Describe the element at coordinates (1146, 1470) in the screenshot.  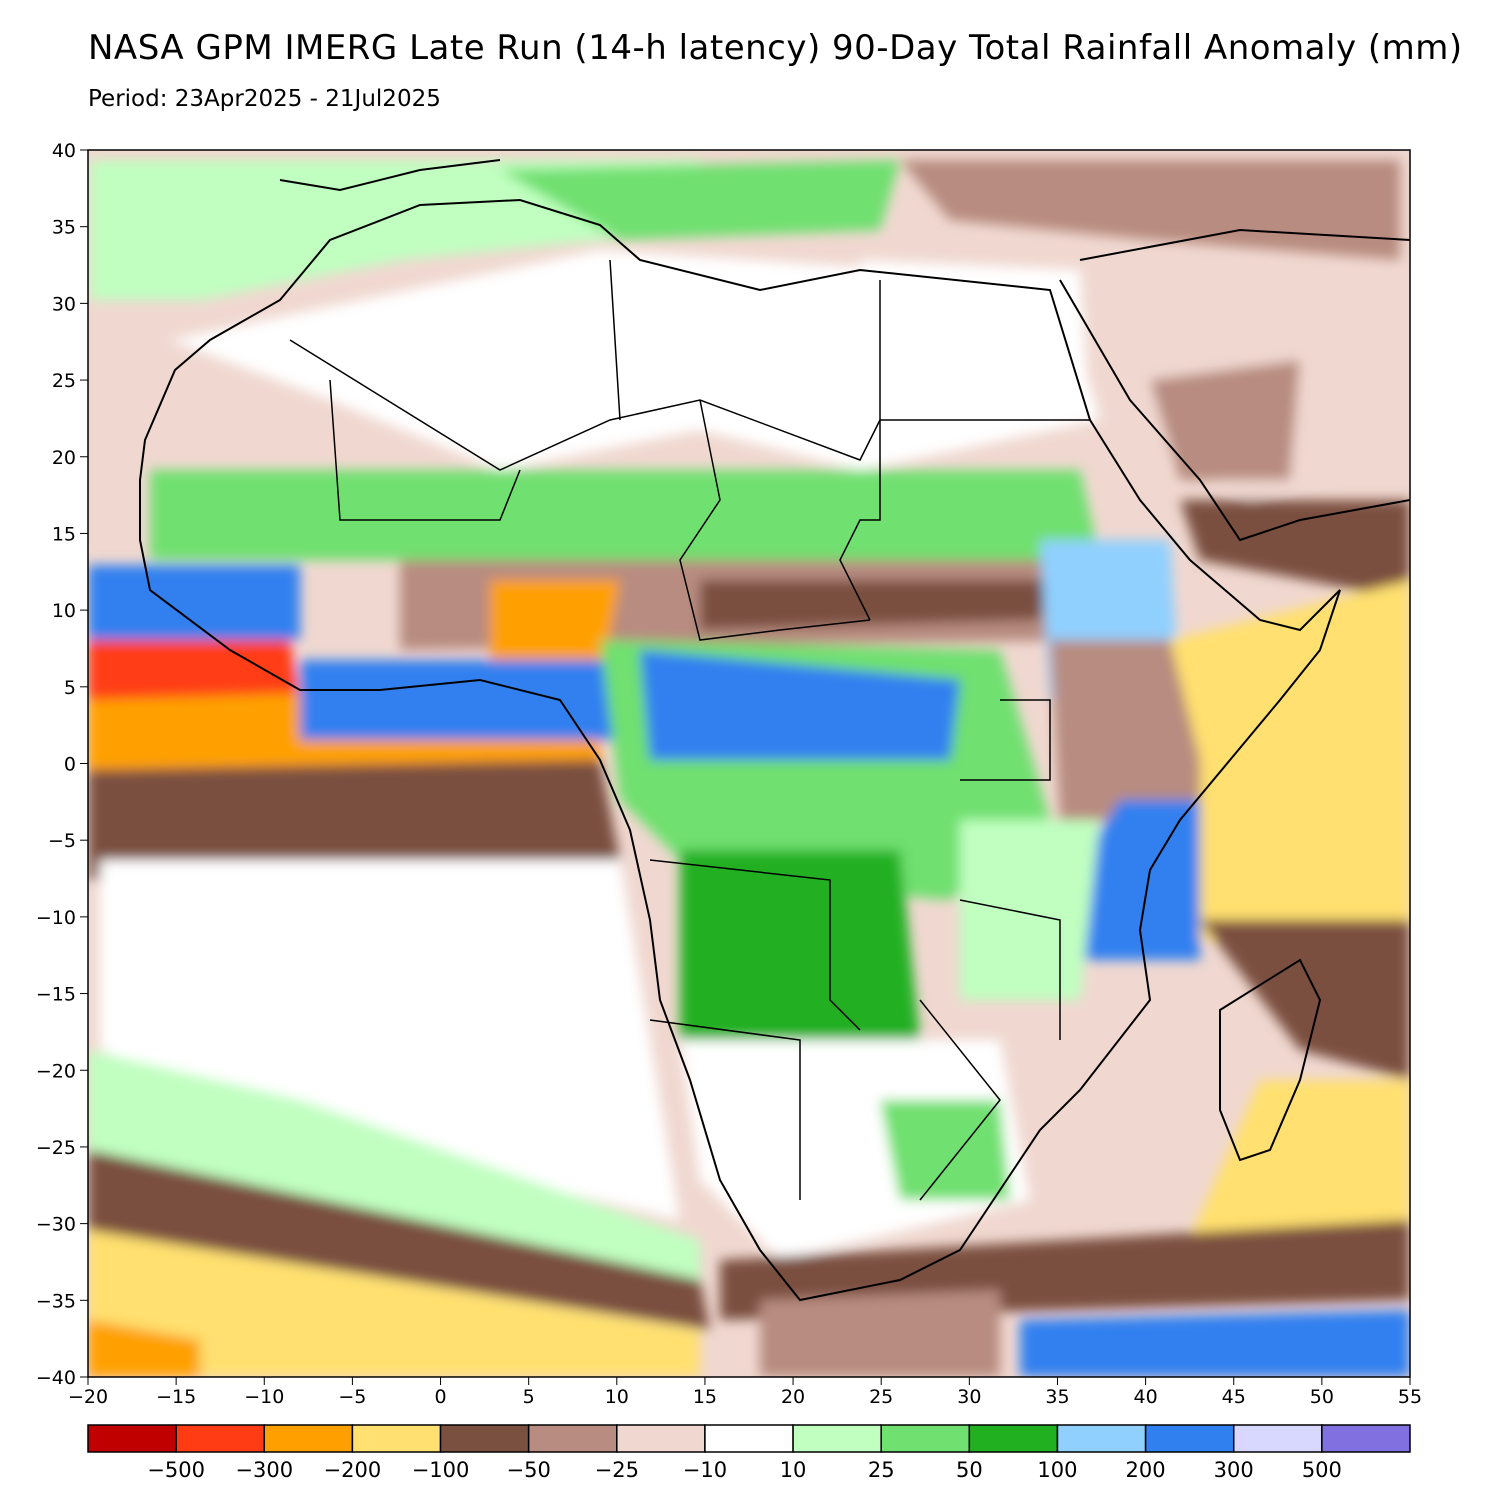
I see `legend-label: 200` at that location.